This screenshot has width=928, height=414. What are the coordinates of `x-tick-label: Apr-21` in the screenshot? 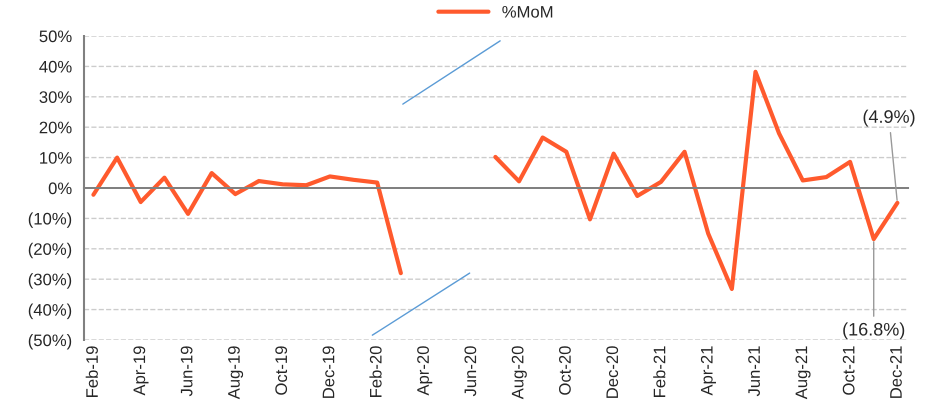 It's located at (708, 371).